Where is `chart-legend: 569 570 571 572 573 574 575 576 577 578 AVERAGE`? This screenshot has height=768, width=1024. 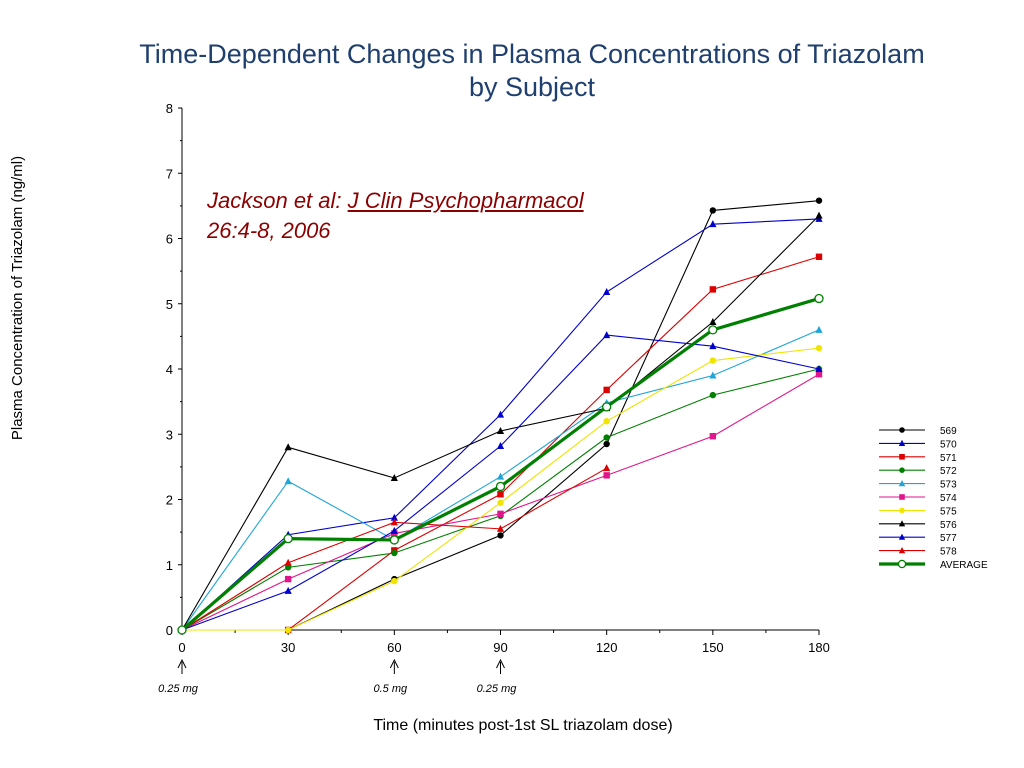
chart-legend: 569 570 571 572 573 574 575 576 577 578 AVERAGE is located at coordinates (933, 498).